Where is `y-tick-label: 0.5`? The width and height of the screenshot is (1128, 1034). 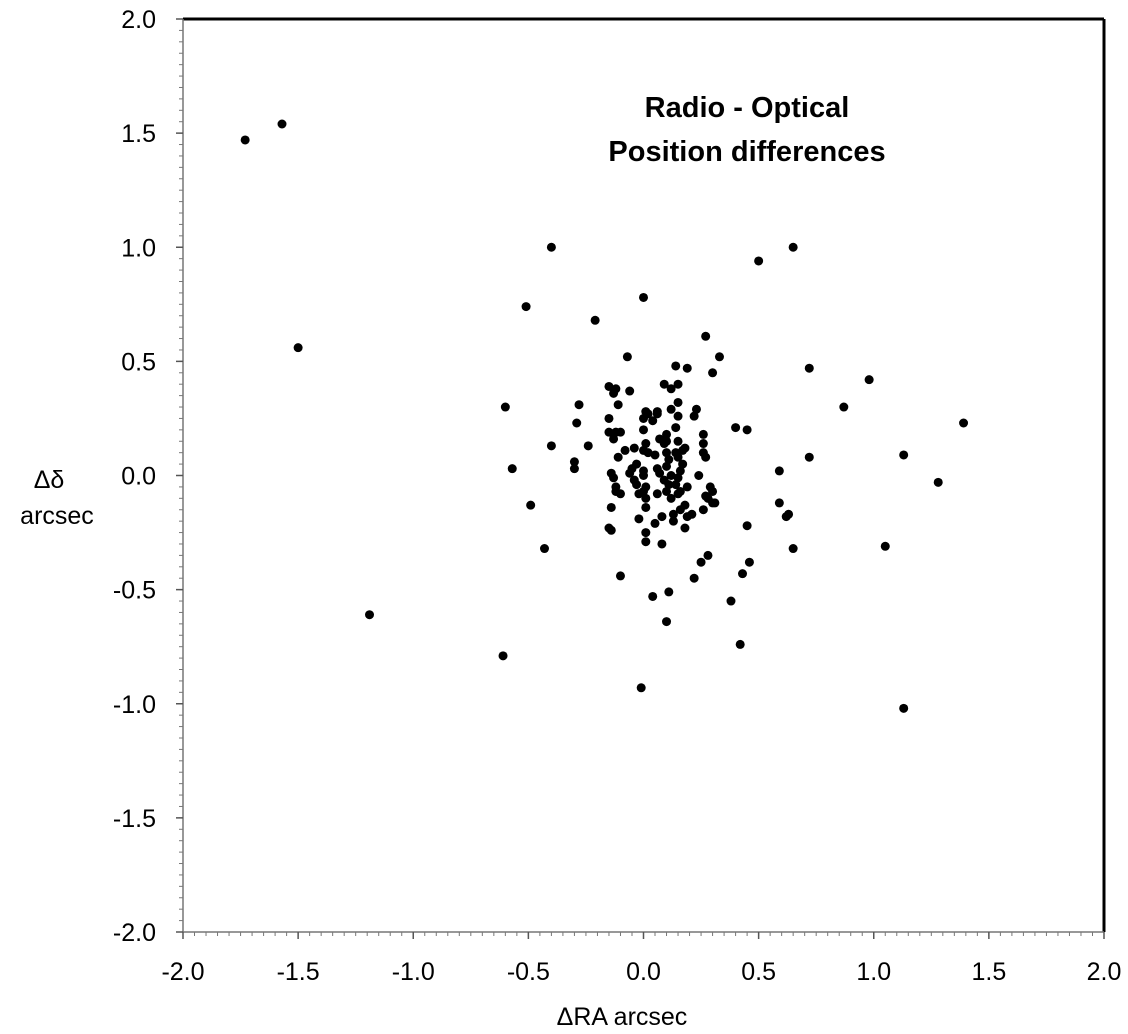 y-tick-label: 0.5 is located at coordinates (138, 362).